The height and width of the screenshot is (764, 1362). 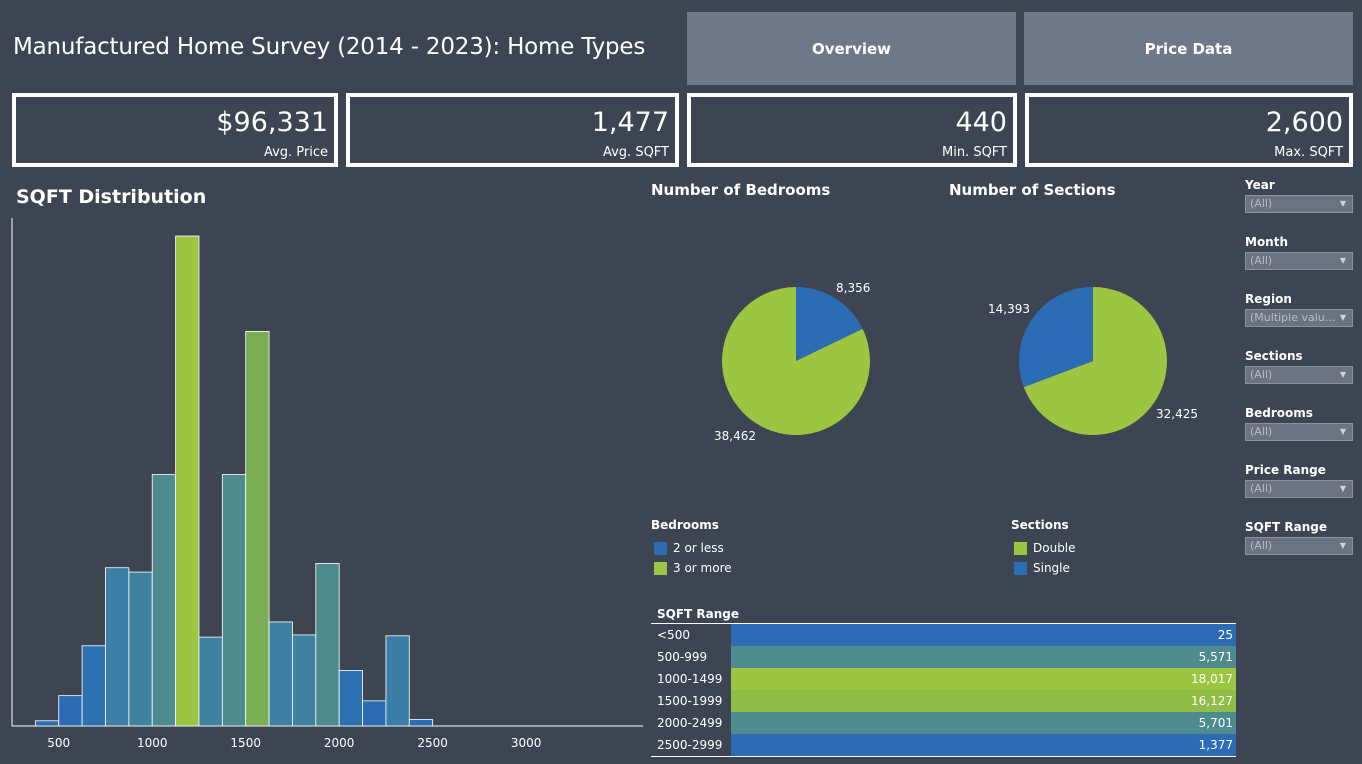 I want to click on table-cell-value: 18,017, so click(x=1212, y=679).